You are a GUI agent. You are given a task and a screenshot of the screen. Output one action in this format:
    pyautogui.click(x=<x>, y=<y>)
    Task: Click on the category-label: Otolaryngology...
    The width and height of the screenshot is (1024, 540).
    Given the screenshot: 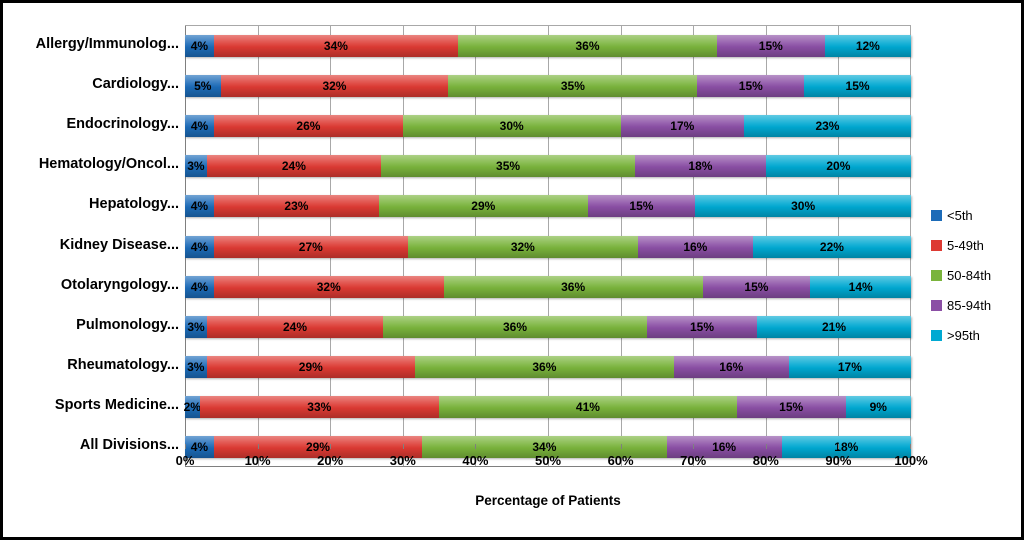 What is the action you would take?
    pyautogui.click(x=119, y=284)
    